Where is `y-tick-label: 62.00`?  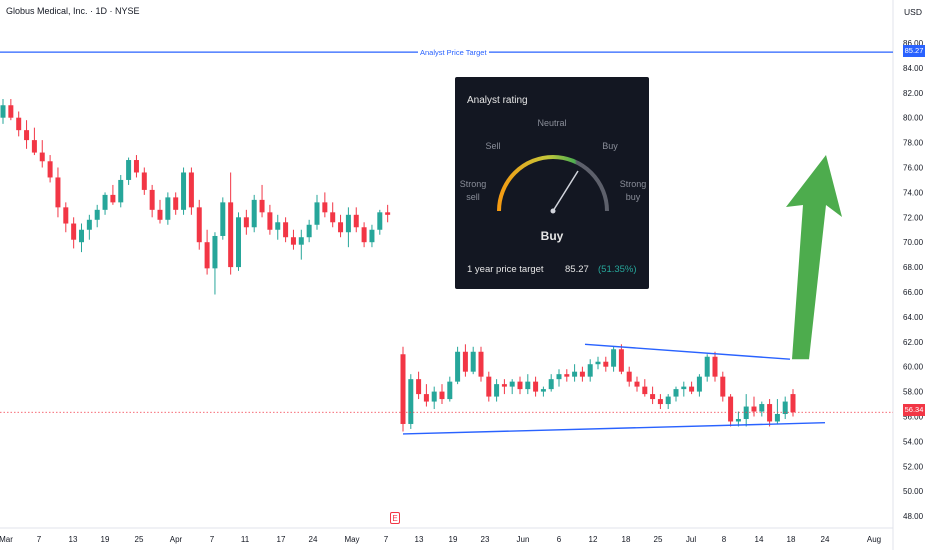
y-tick-label: 62.00 is located at coordinates (913, 342).